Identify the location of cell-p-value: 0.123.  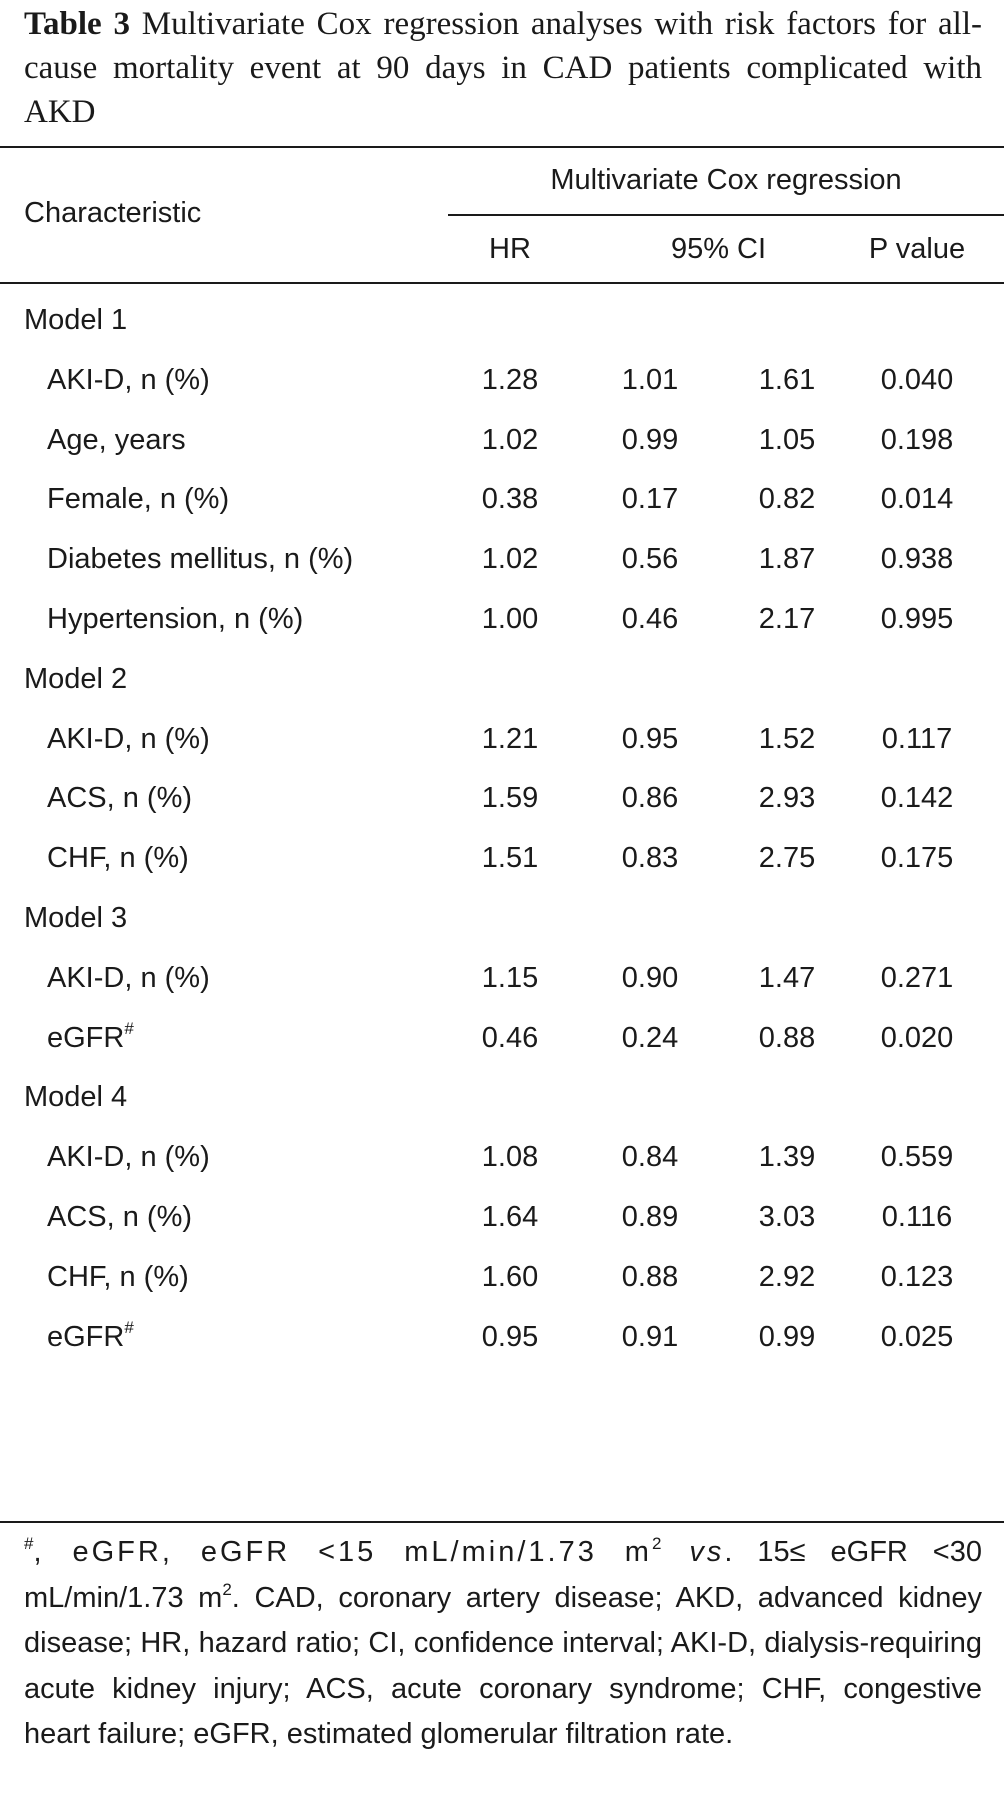
(917, 1276).